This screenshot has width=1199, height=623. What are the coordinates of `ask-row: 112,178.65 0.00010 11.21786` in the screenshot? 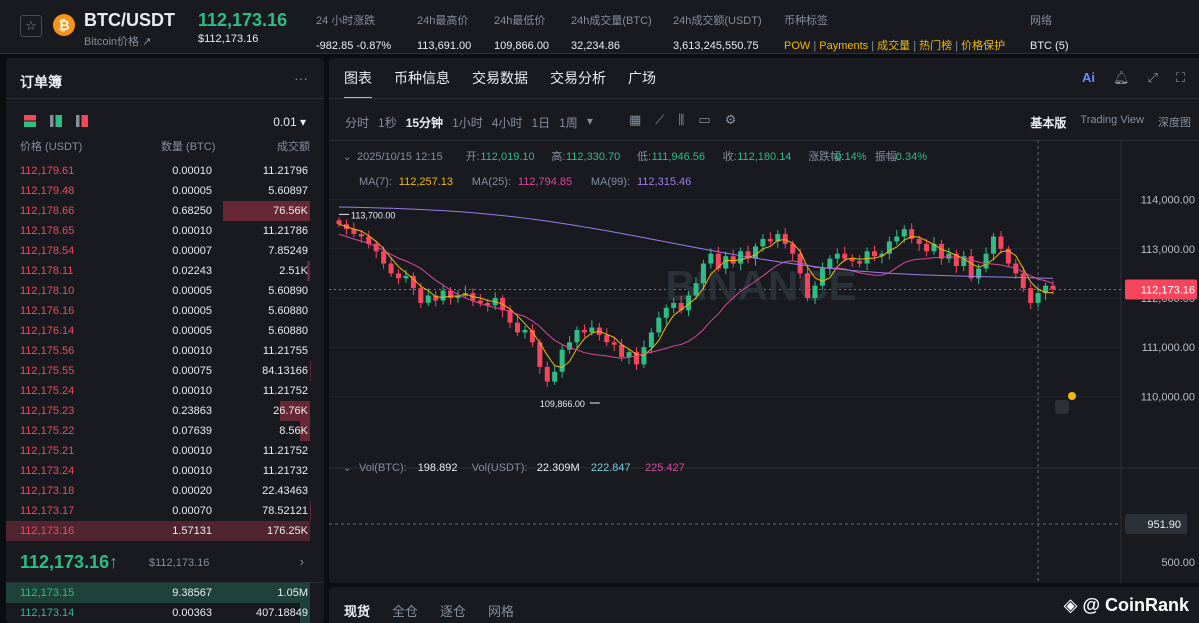 It's located at (165, 231).